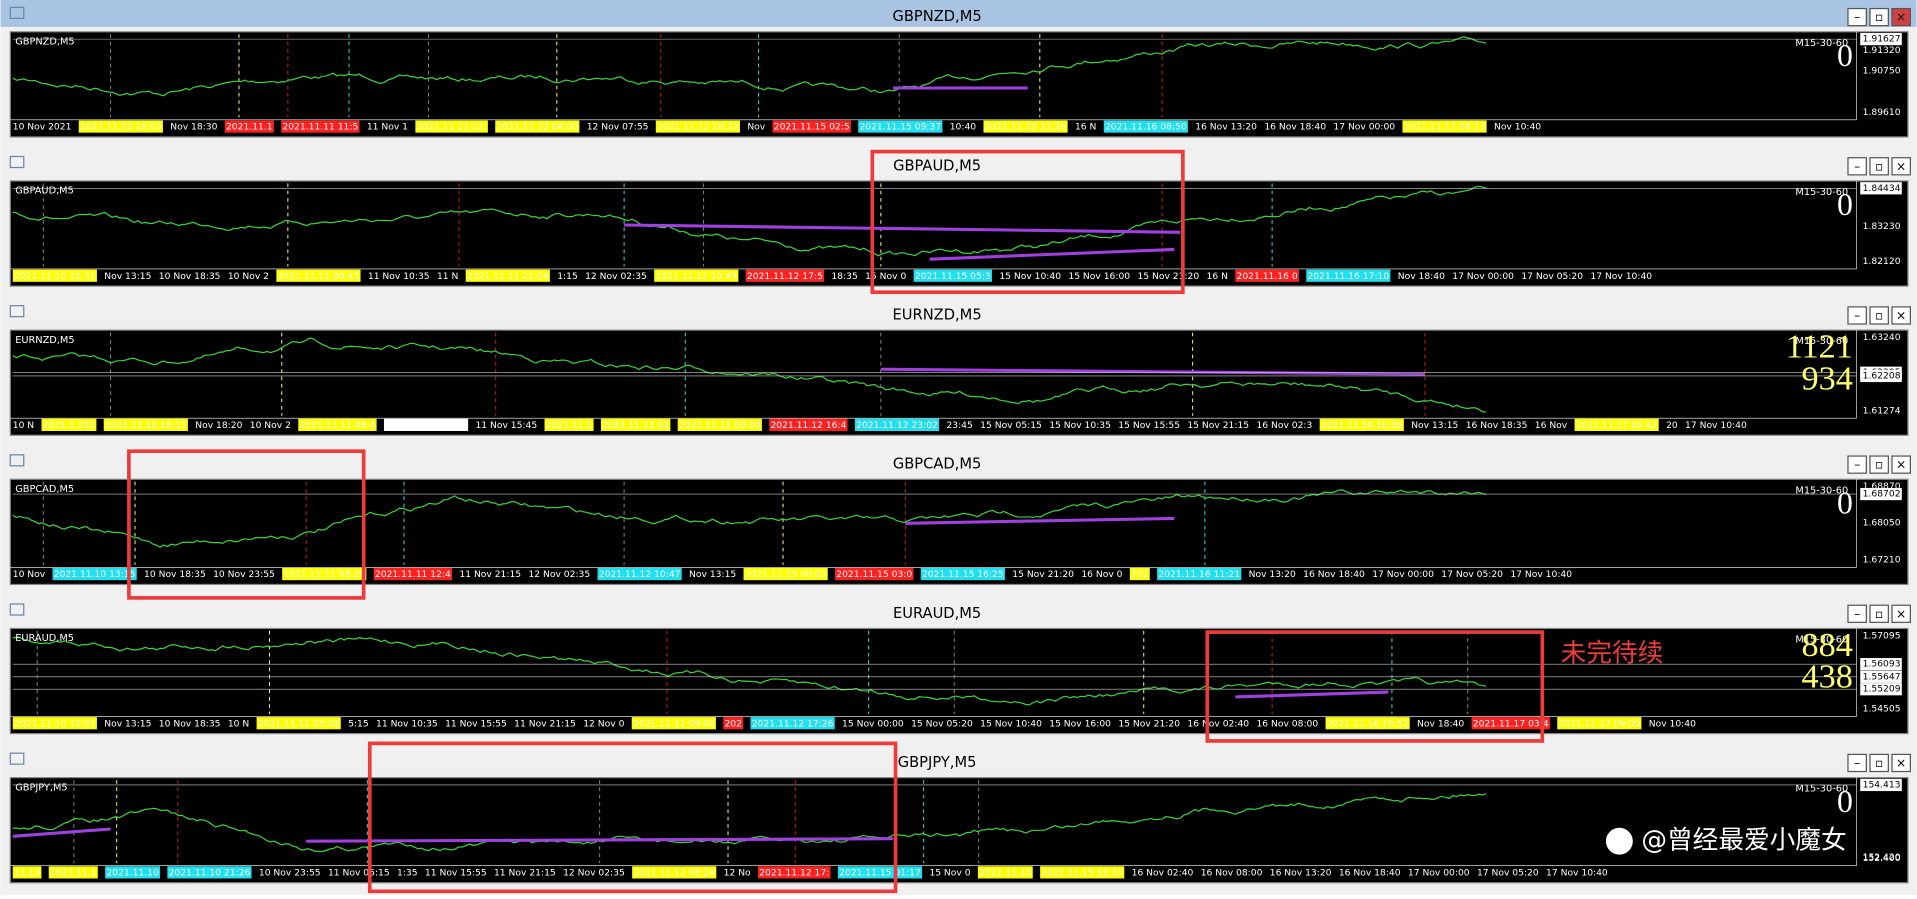 The image size is (1917, 899). I want to click on time-tag-label: 2021.11.10 10:31, so click(55, 276).